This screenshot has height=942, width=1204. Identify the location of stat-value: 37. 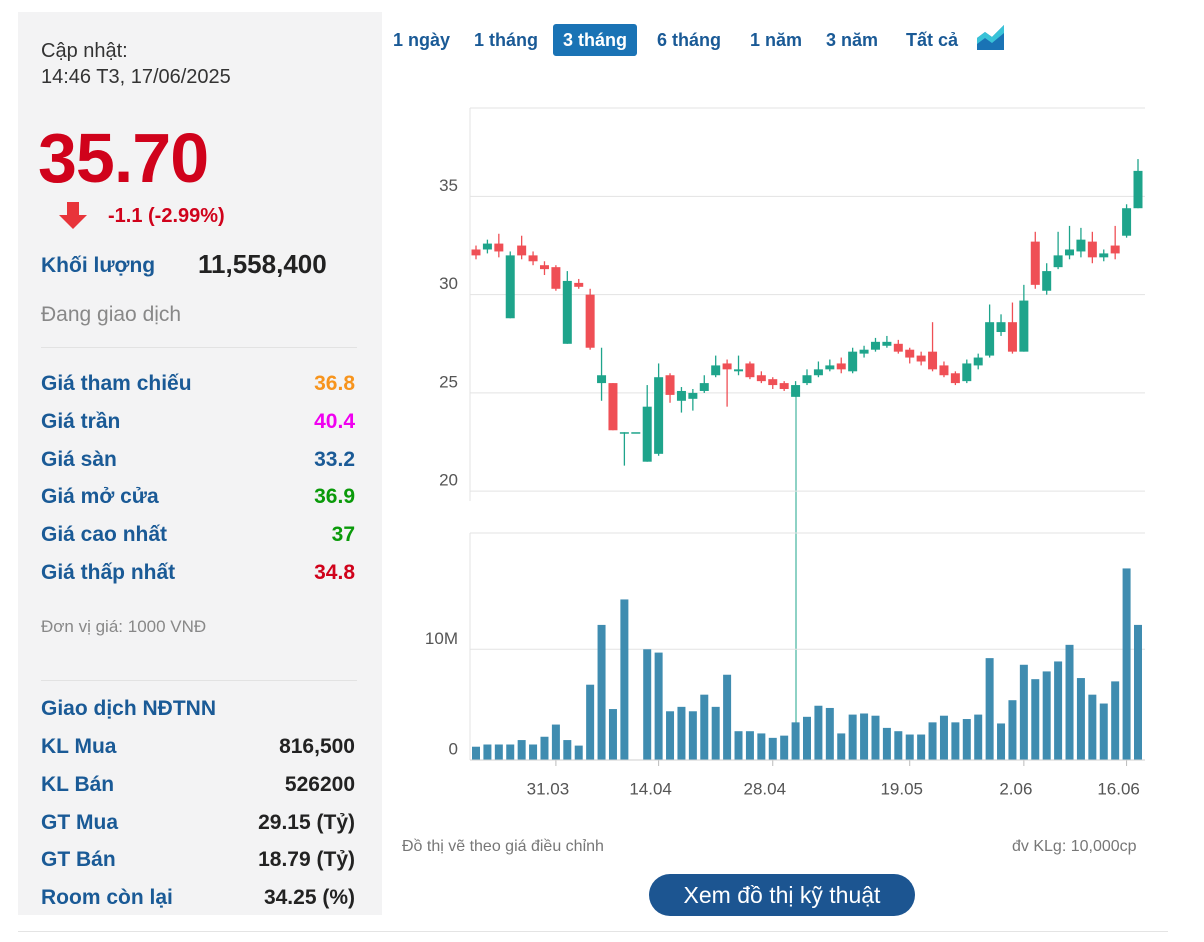
(343, 535).